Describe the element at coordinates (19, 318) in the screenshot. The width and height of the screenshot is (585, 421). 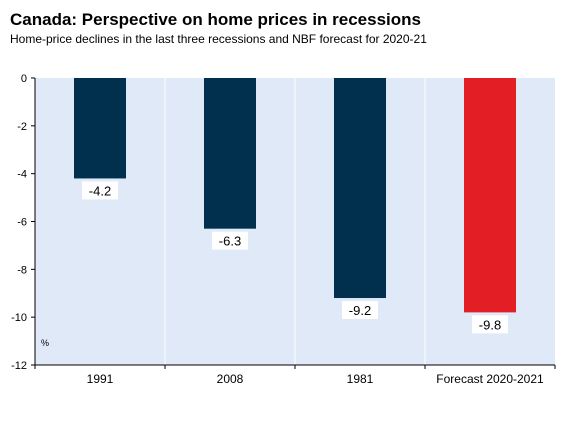
I see `y-tick-label: -10` at that location.